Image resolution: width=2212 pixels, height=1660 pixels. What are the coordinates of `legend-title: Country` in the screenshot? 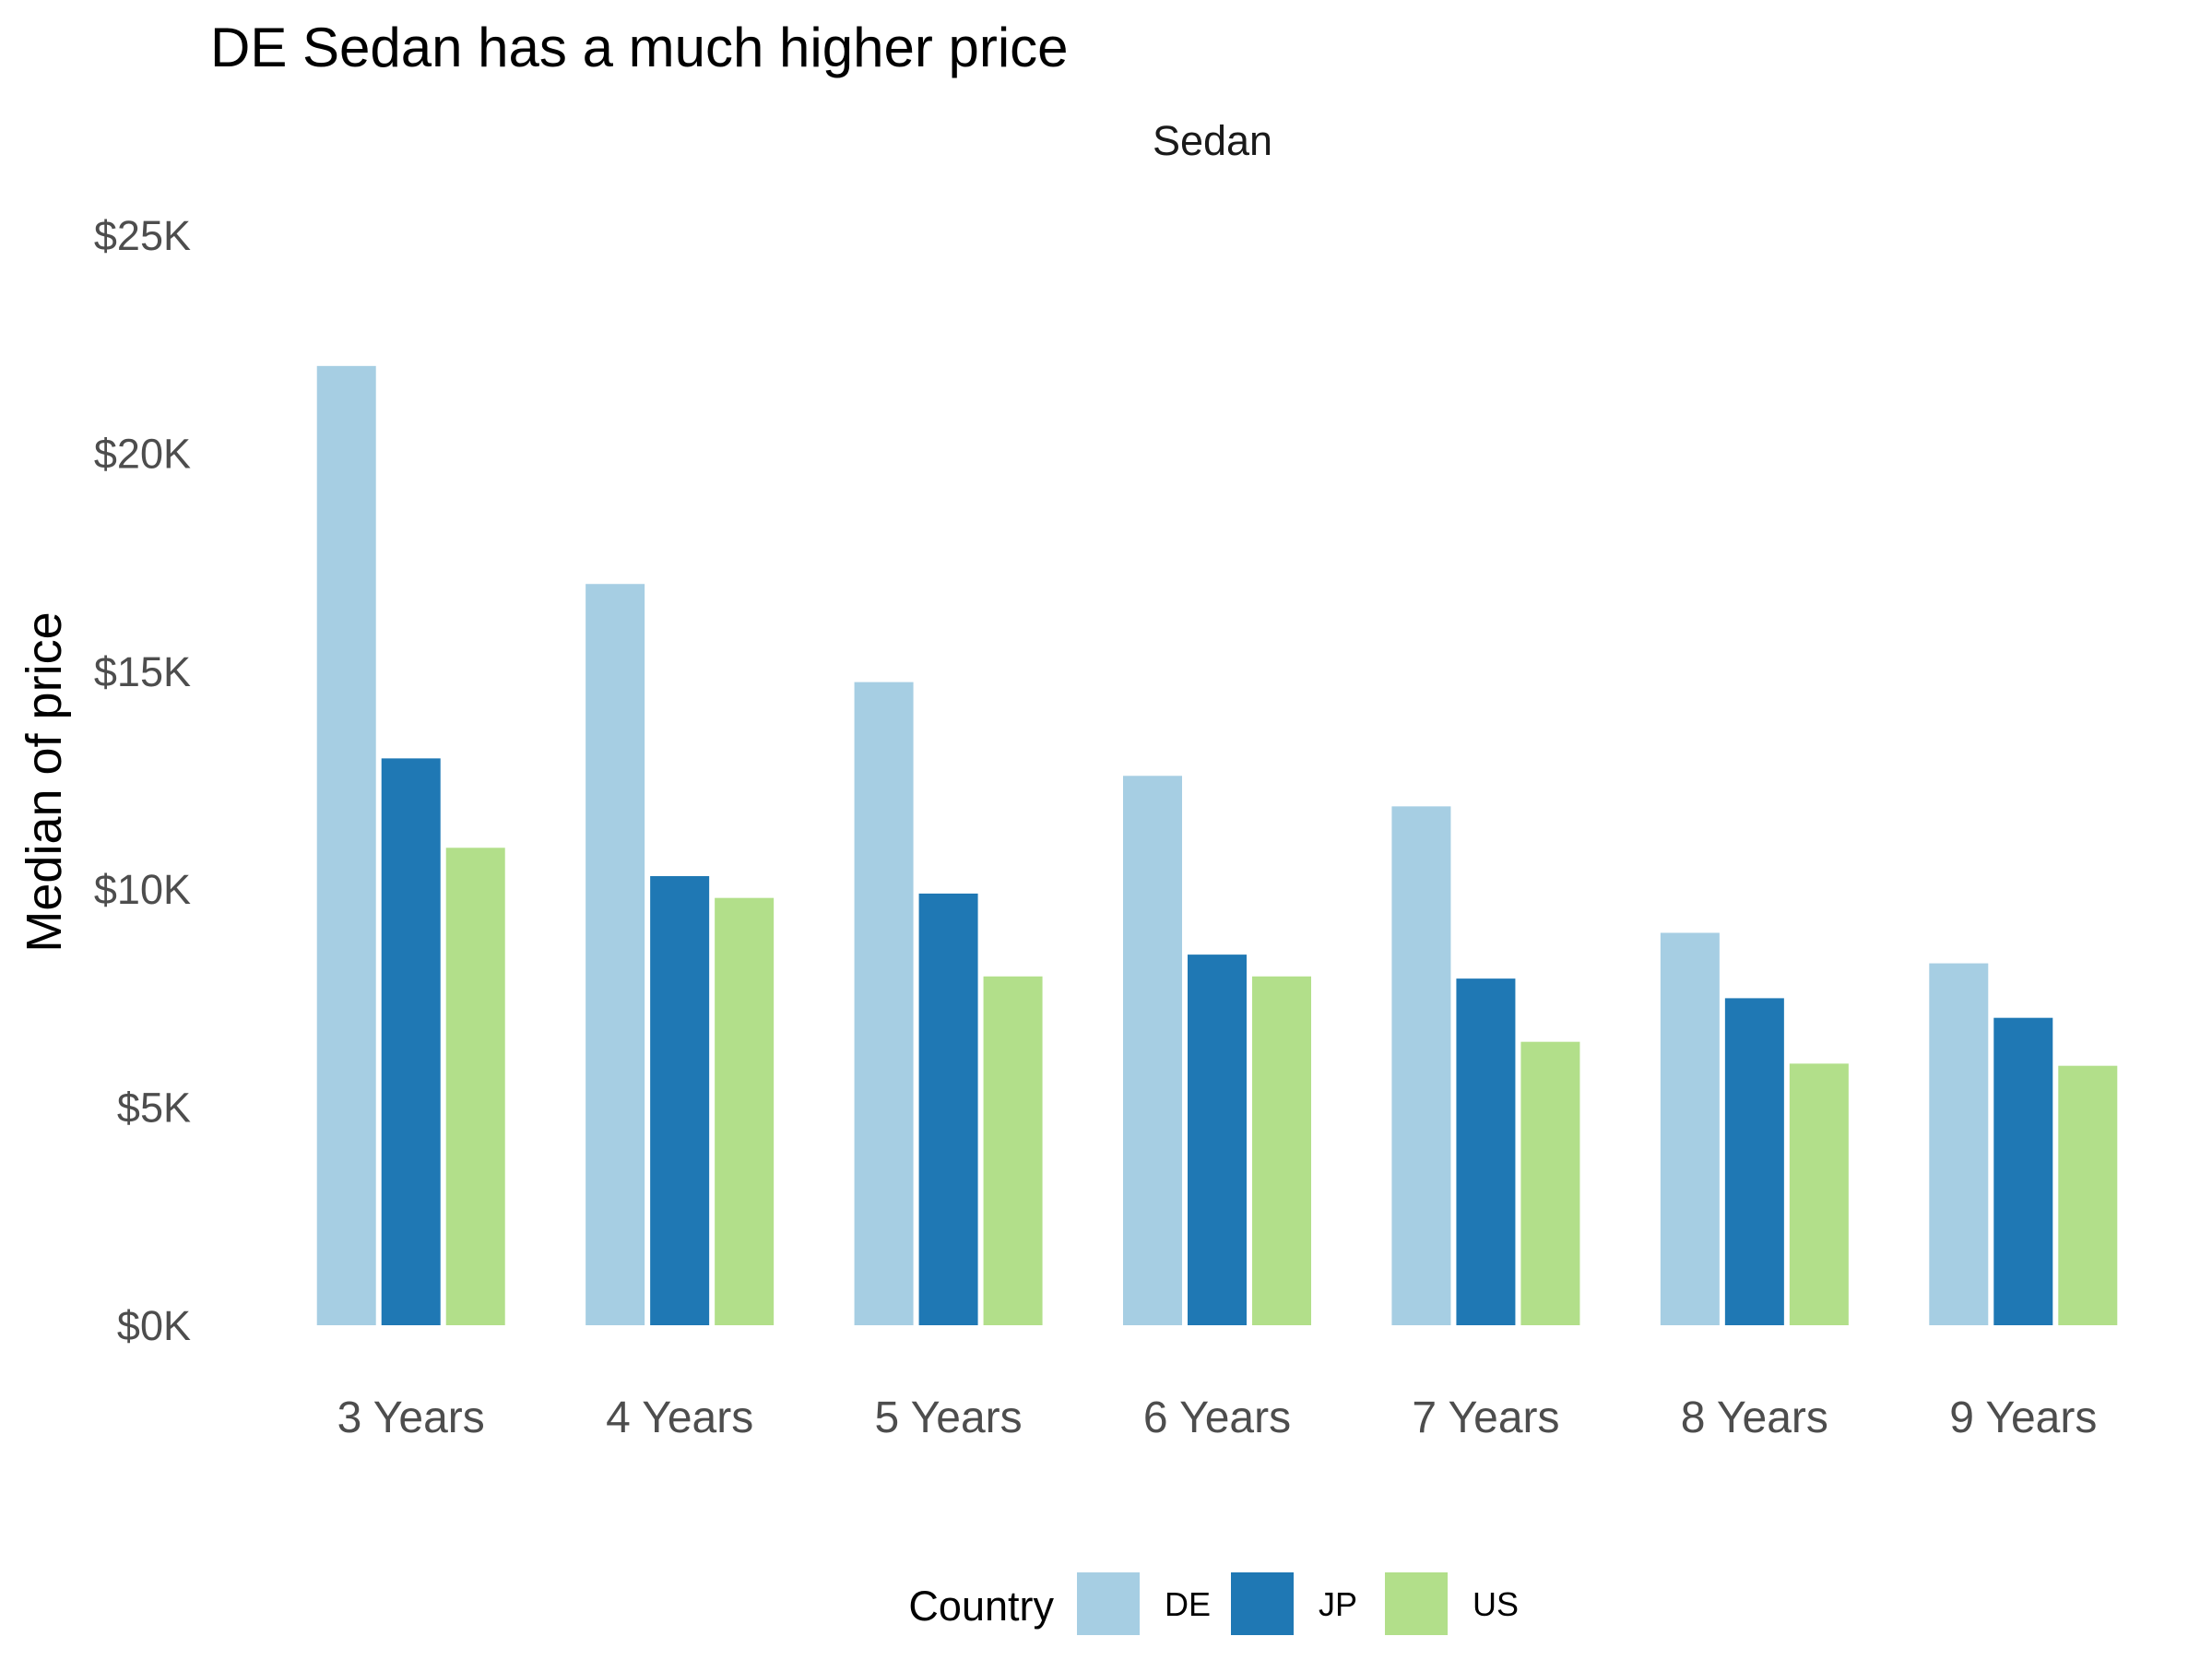 It's located at (981, 1606).